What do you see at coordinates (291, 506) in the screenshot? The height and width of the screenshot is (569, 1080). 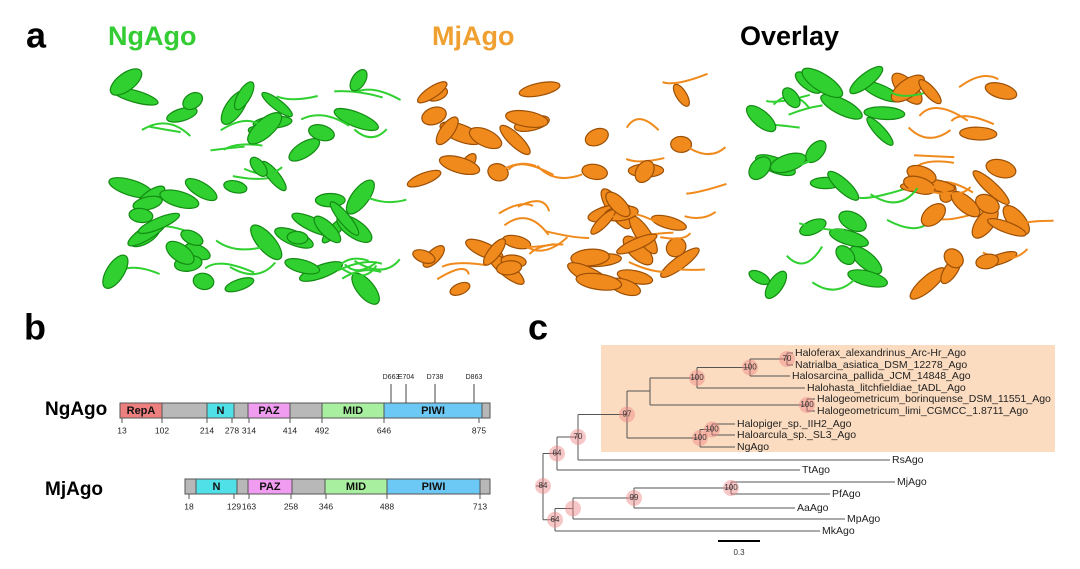 I see `position-label: 258` at bounding box center [291, 506].